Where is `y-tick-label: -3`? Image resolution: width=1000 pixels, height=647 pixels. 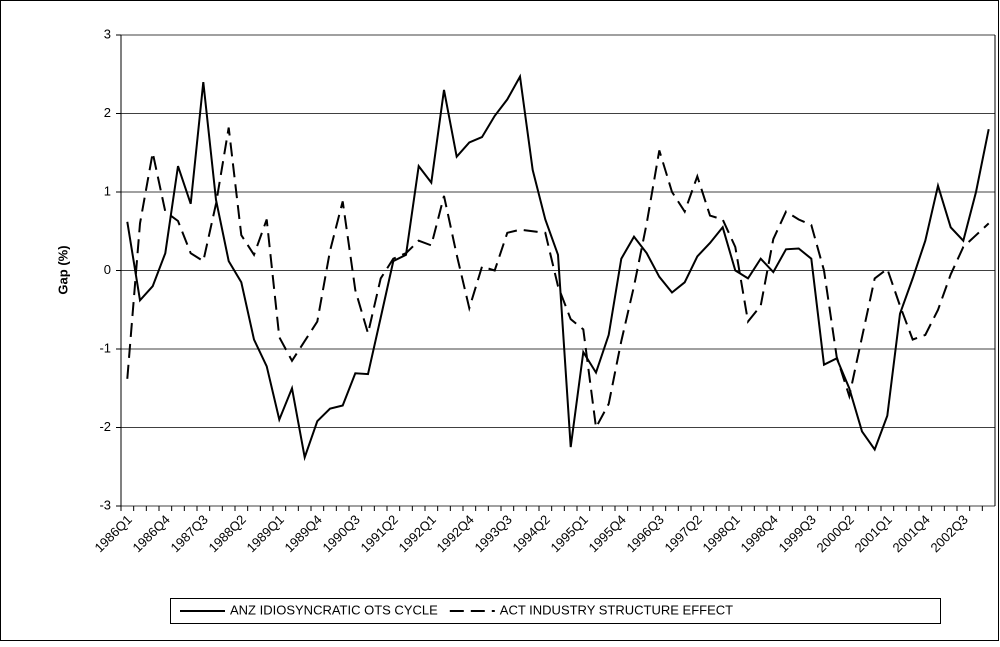
y-tick-label: -3 is located at coordinates (105, 504).